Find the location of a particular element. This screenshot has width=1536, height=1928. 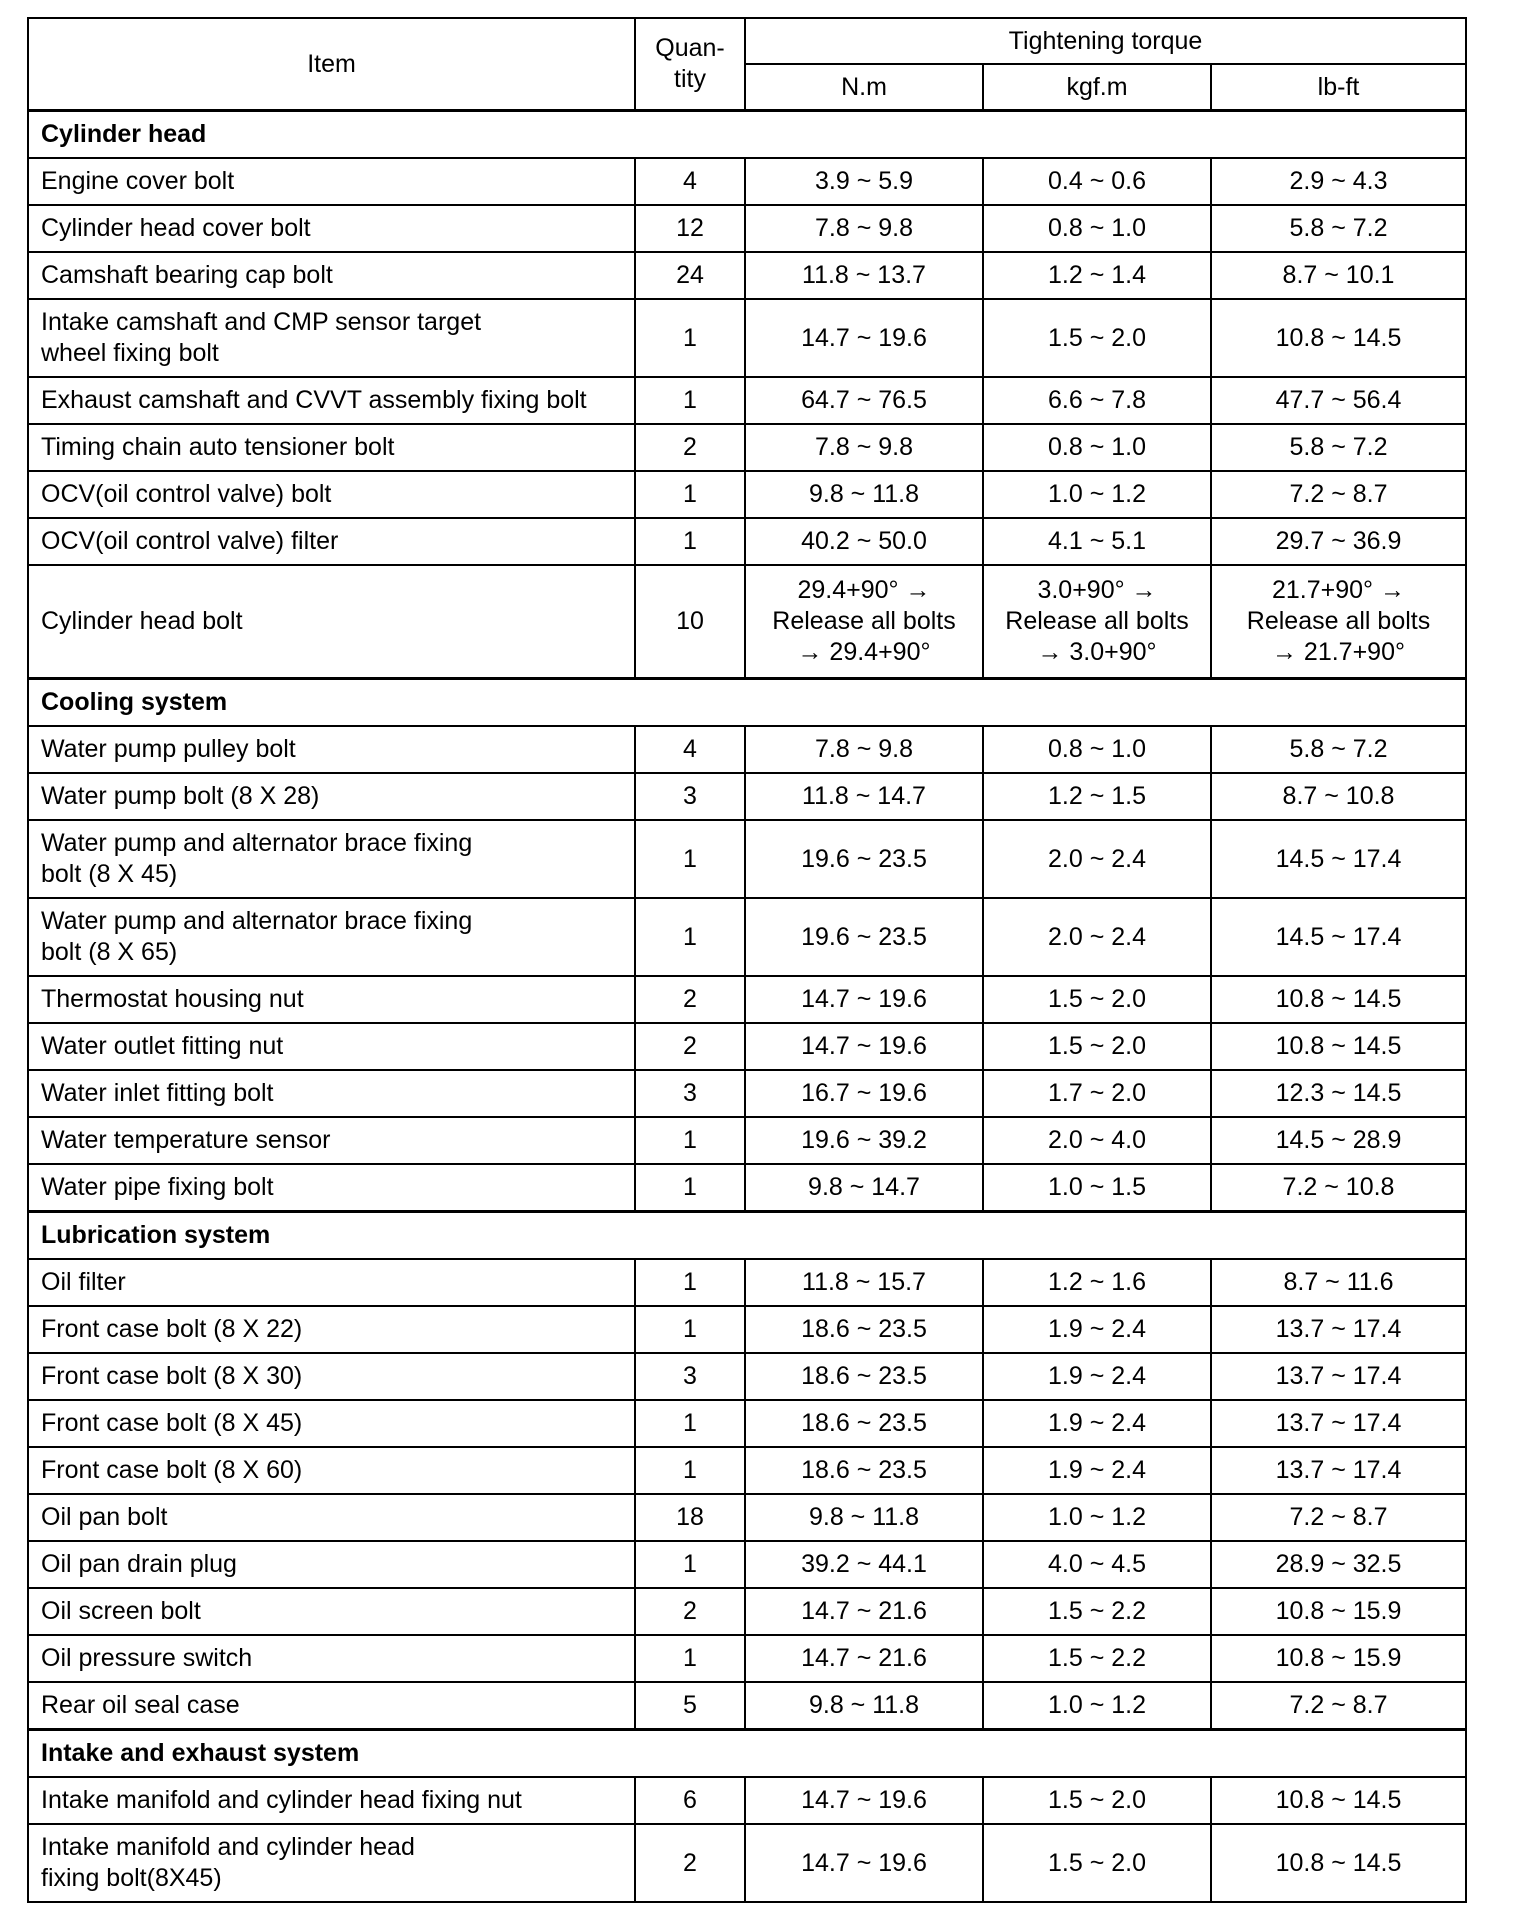

item-cell: Thermostat housing nut is located at coordinates (331, 999).